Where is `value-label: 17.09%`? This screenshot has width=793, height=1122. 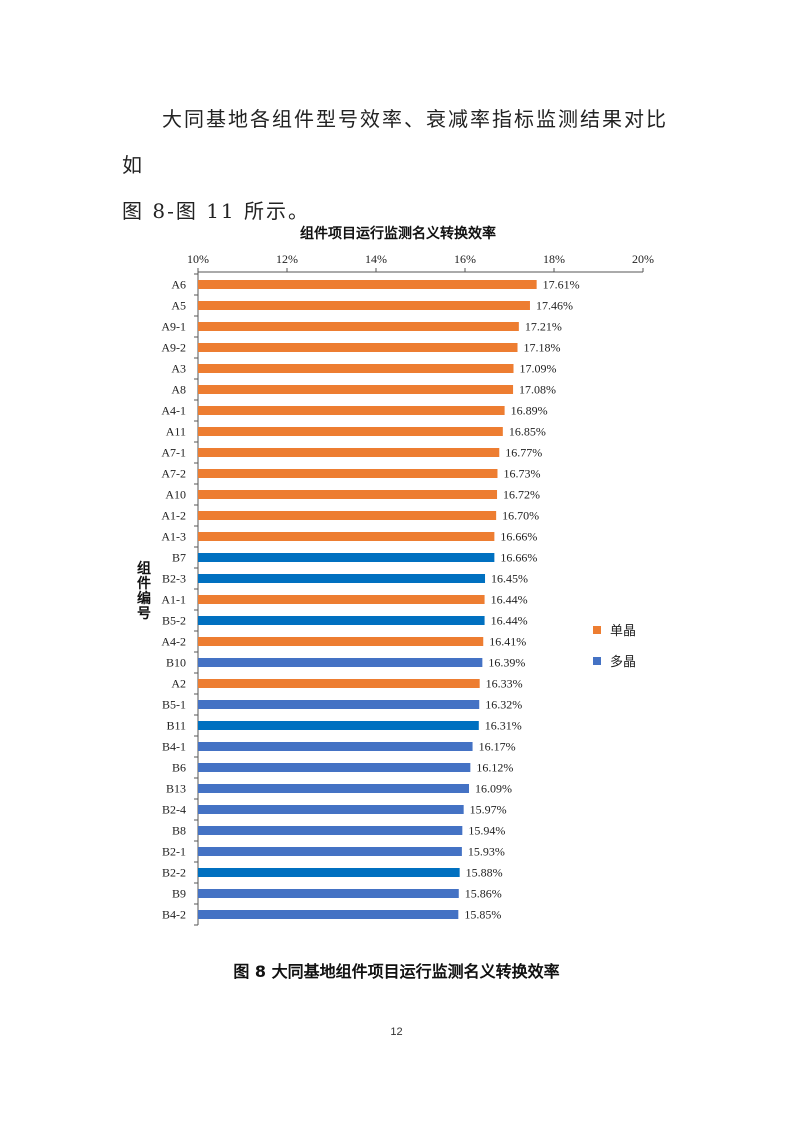
value-label: 17.09% is located at coordinates (538, 369).